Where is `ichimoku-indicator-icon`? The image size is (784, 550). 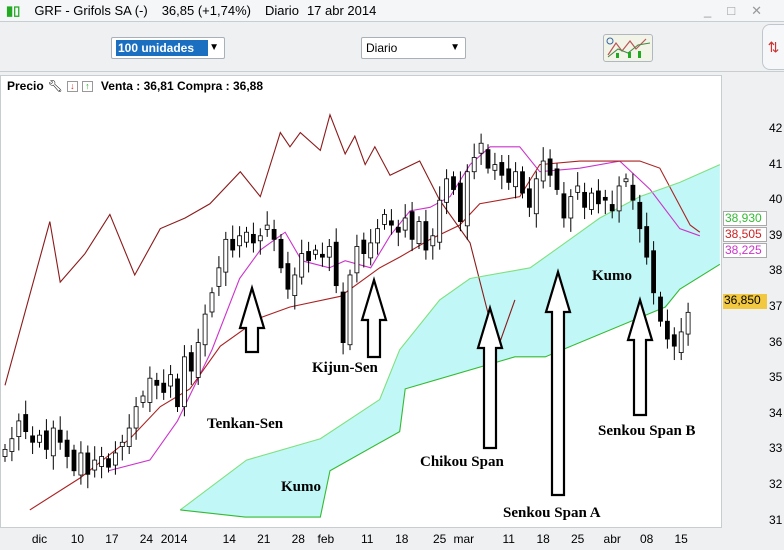 ichimoku-indicator-icon is located at coordinates (628, 47).